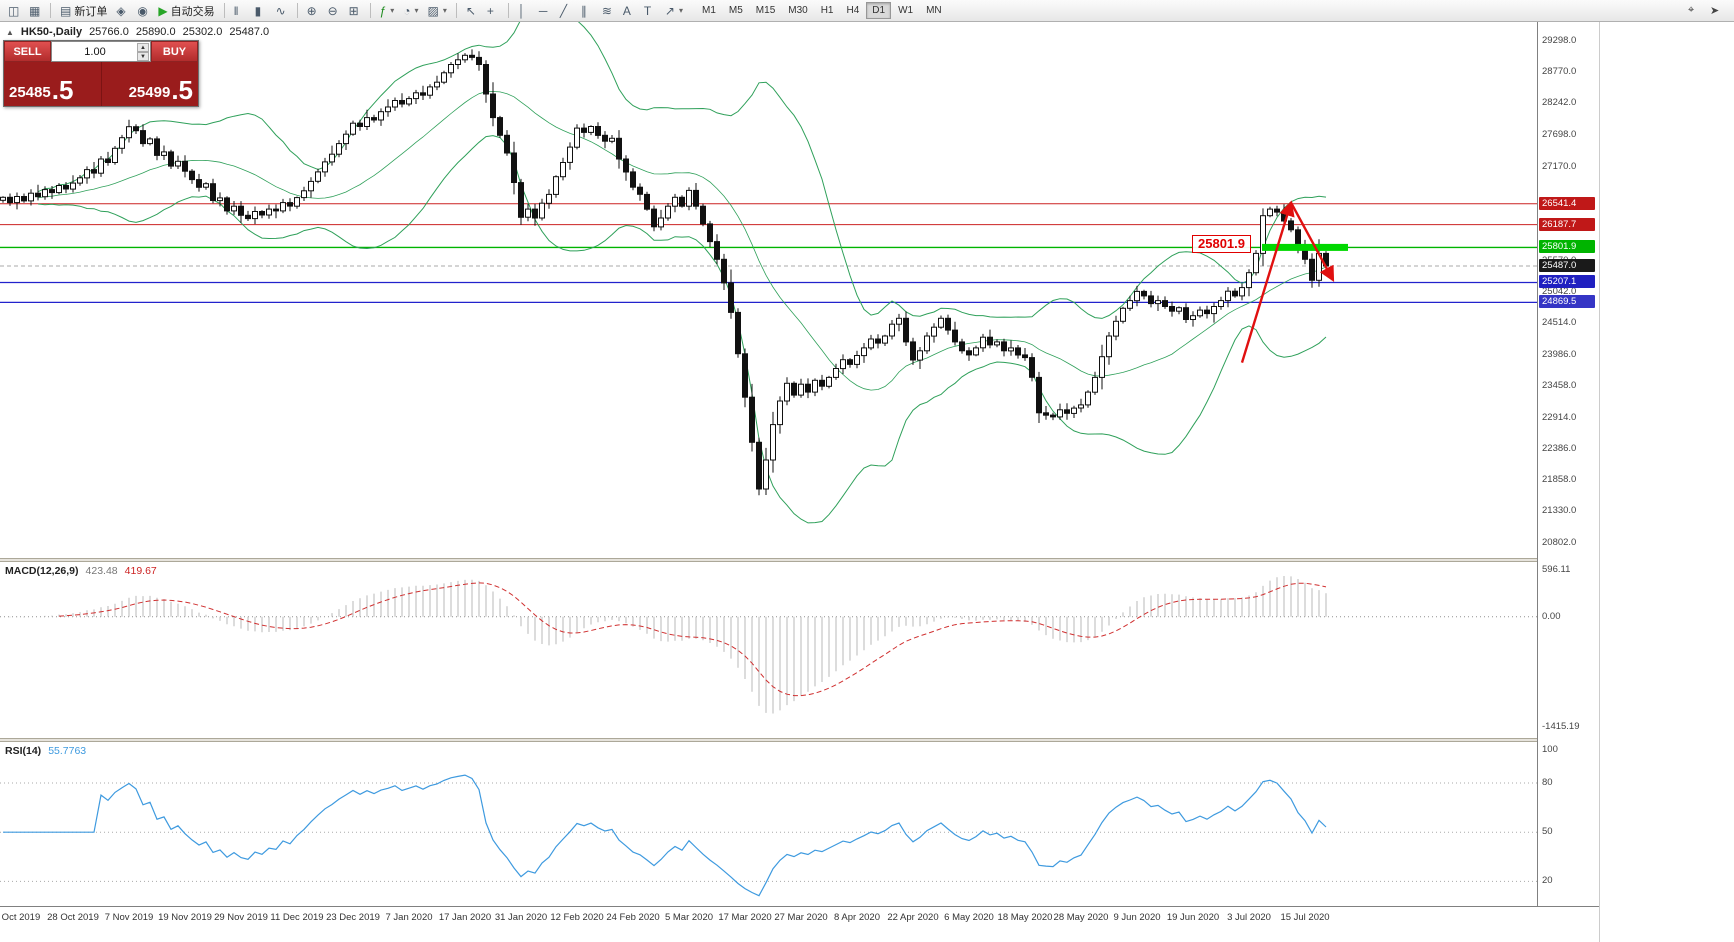  Describe the element at coordinates (10, 32) in the screenshot. I see `collapse-icon: ▲` at that location.